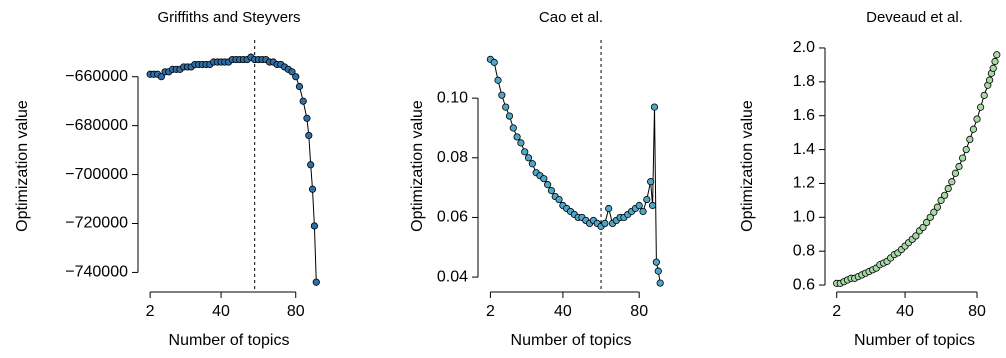 This screenshot has height=358, width=1006. What do you see at coordinates (96, 174) in the screenshot?
I see `y-tick-label: −700000` at bounding box center [96, 174].